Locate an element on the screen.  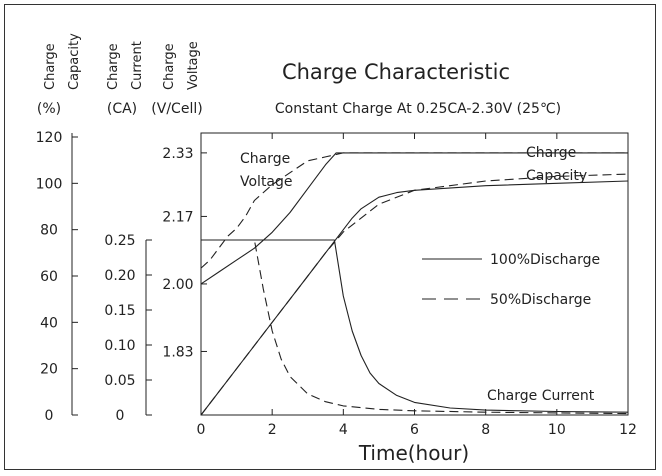
voltage-tick-label: 2.00 is located at coordinates (177, 285).